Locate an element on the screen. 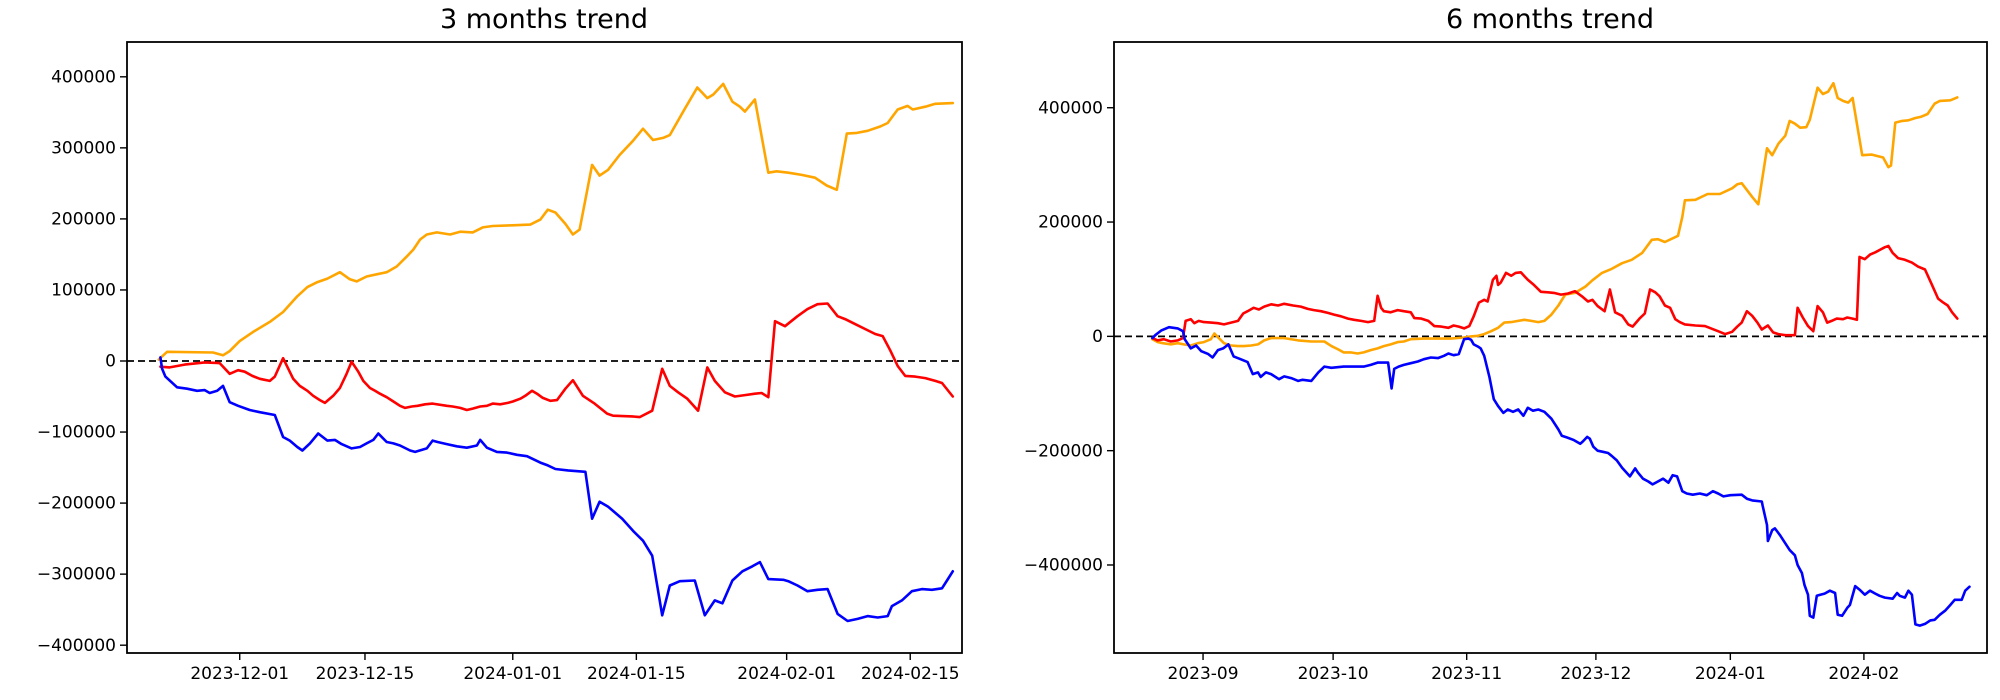  x-tick-label: 2023-12 is located at coordinates (1595, 674).